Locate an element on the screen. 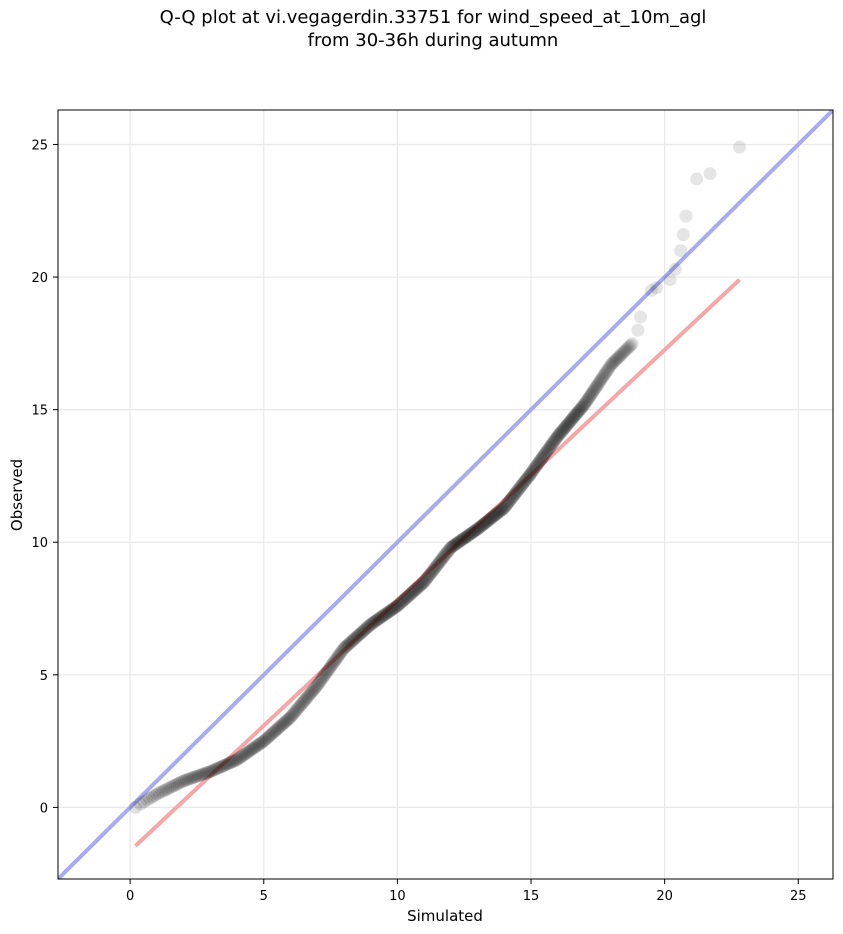 The width and height of the screenshot is (843, 934). y-tick-label-0: 0 is located at coordinates (44, 808).